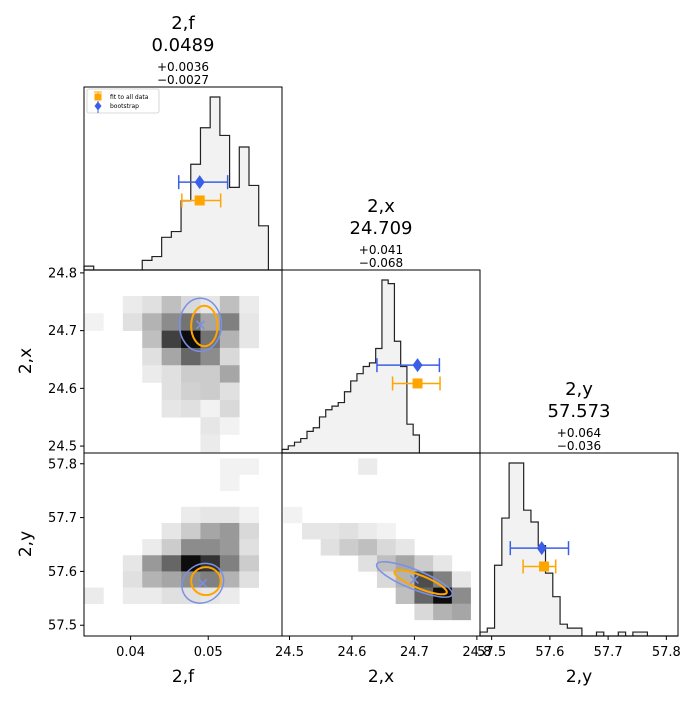 The width and height of the screenshot is (700, 704). I want to click on fit-ellipse-y_vs_f, so click(206, 581).